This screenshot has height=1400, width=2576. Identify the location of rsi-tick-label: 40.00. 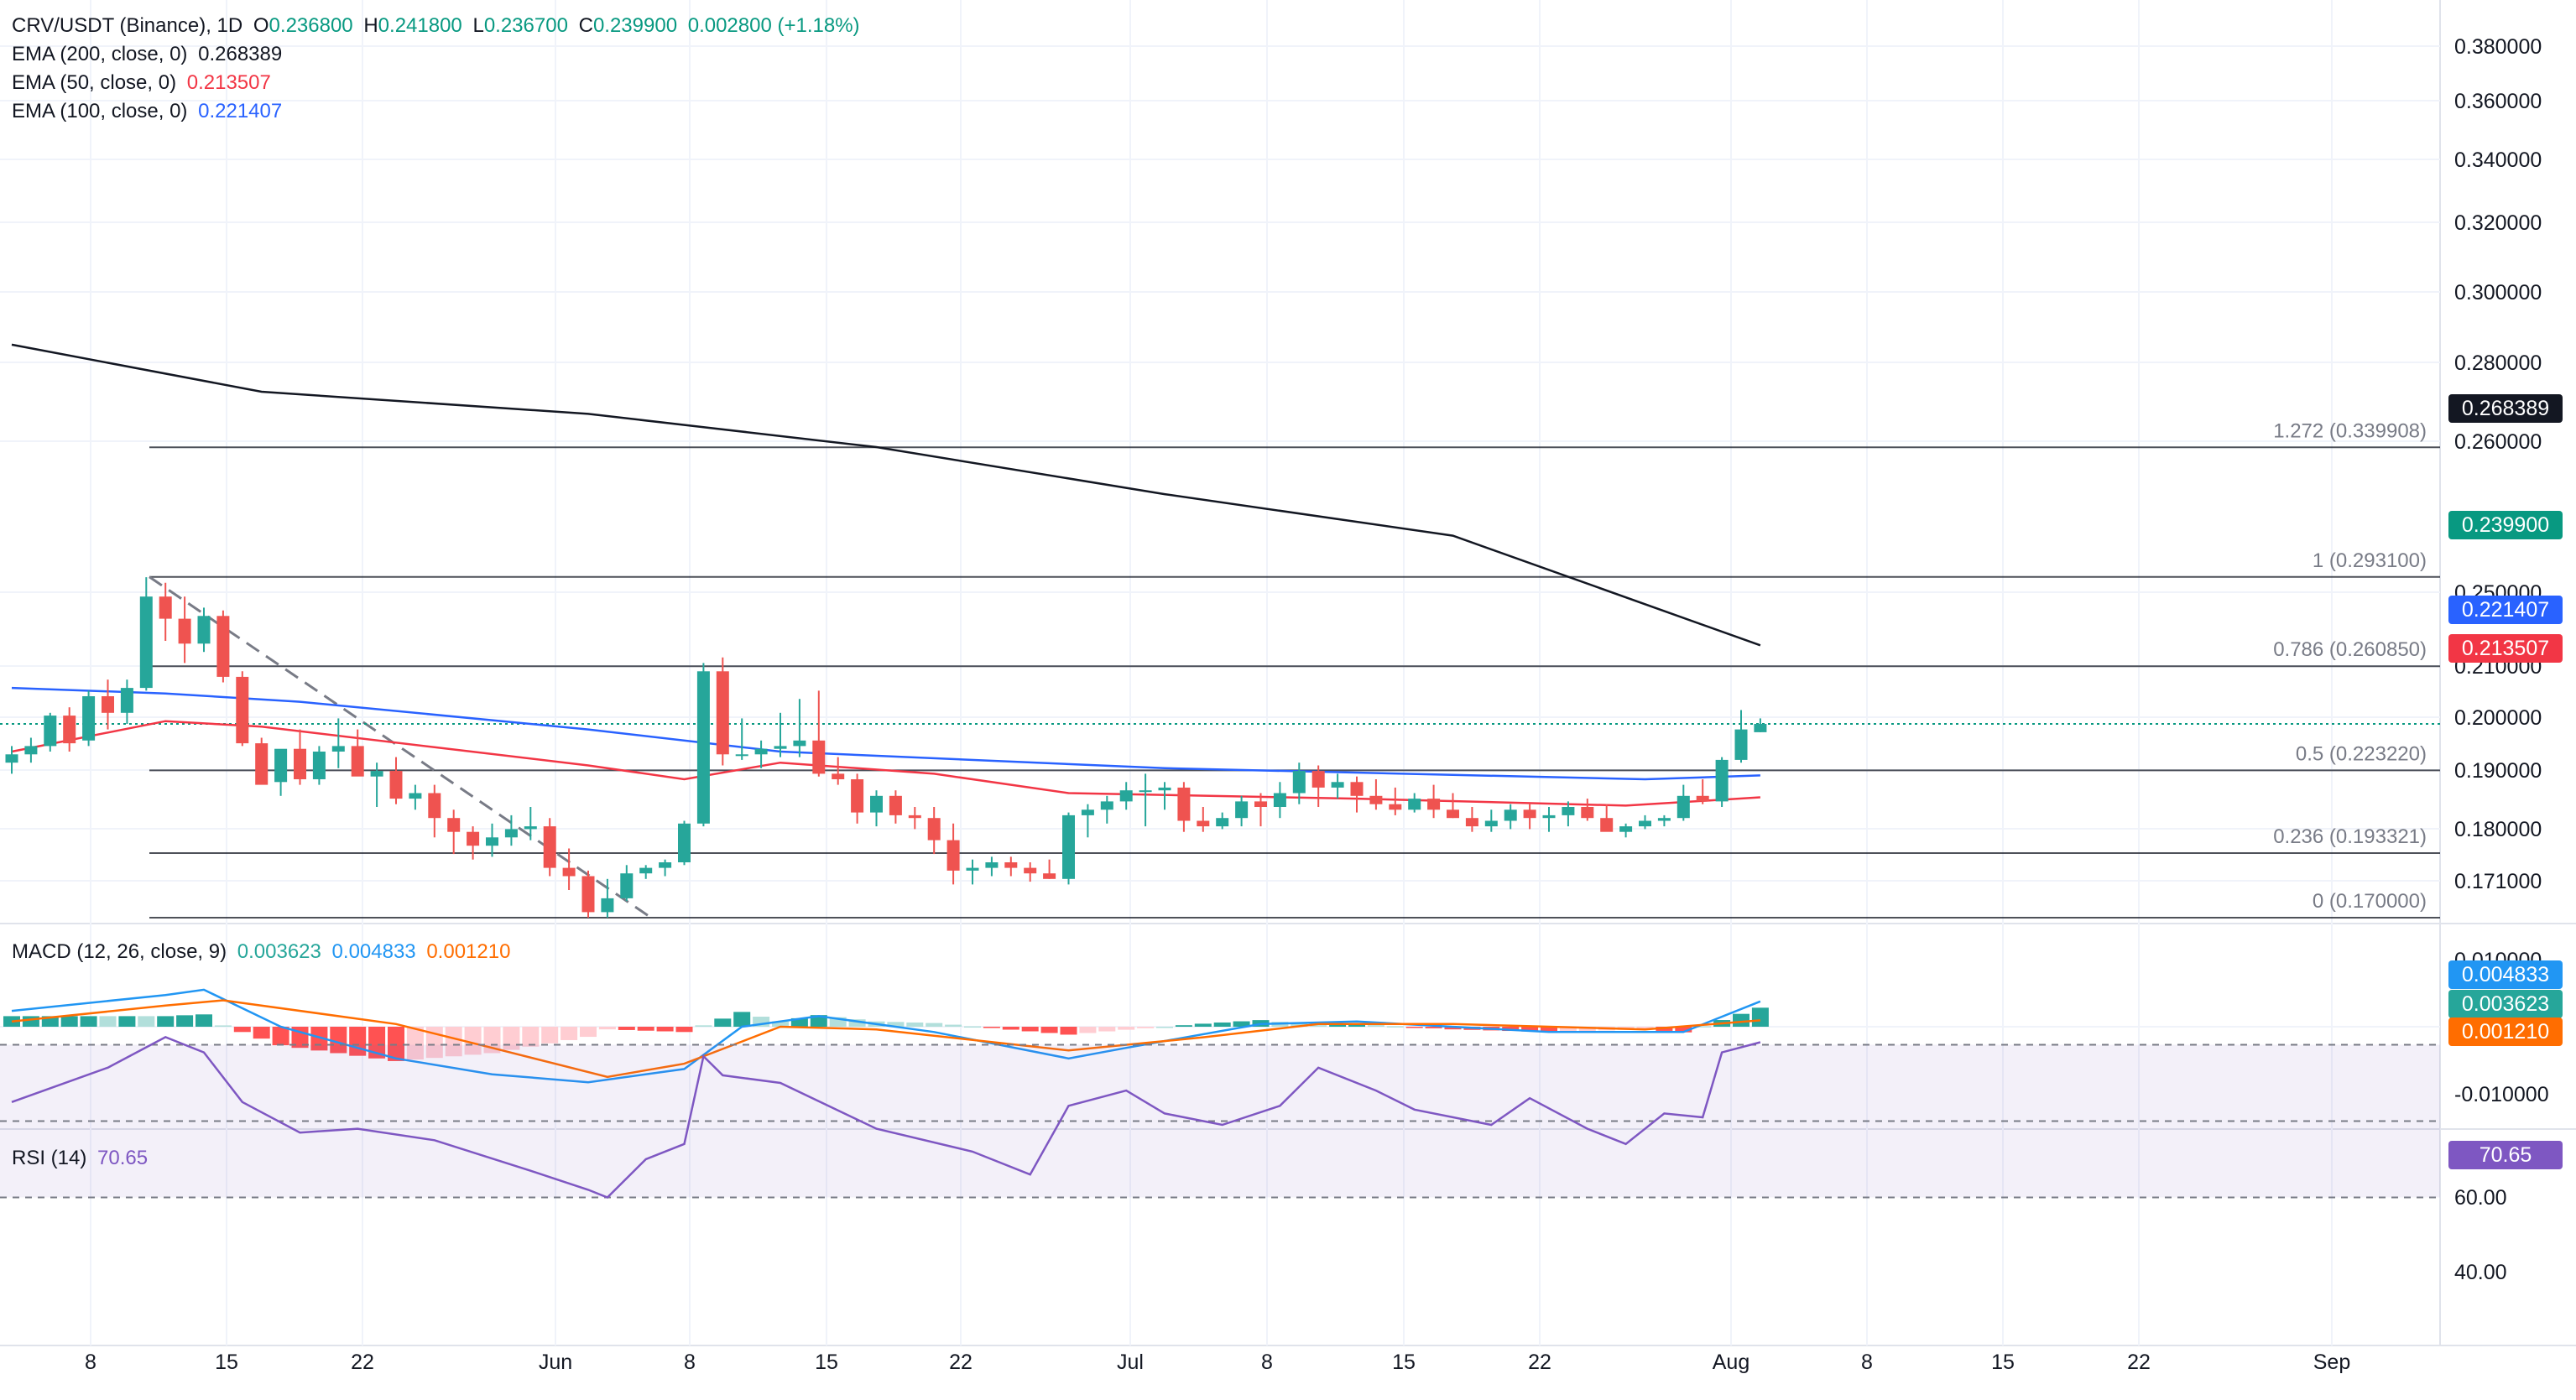
(2480, 1272).